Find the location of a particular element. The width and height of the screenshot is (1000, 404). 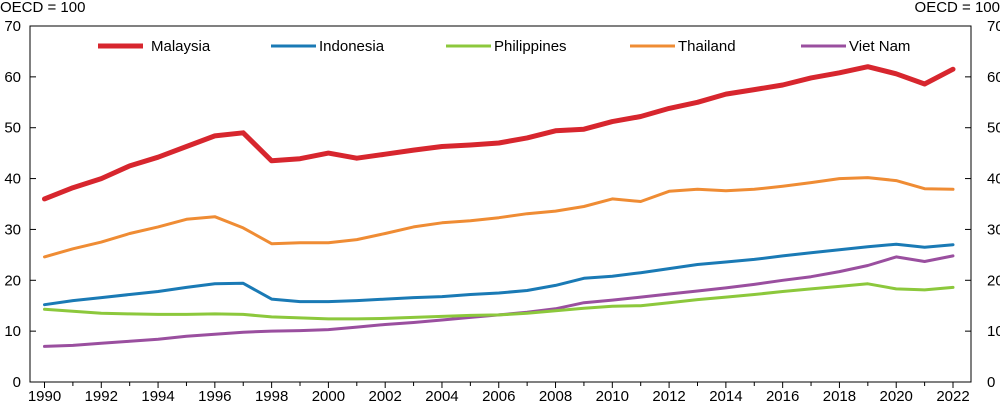

y-axis-left: 0 10 20 30 40 50 60 70 is located at coordinates (20, 204).